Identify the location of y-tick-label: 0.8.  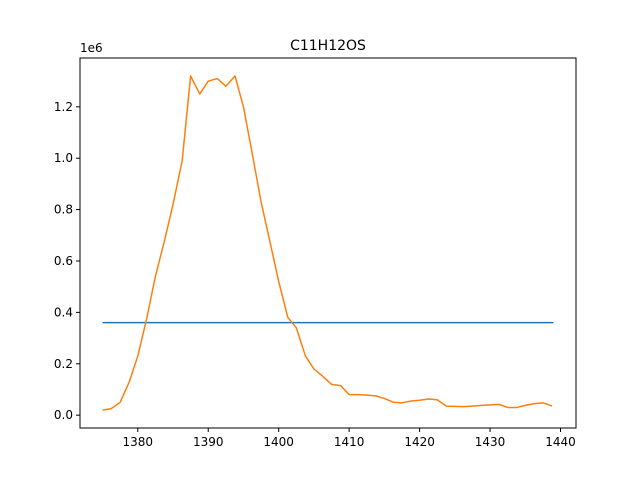
(63, 210).